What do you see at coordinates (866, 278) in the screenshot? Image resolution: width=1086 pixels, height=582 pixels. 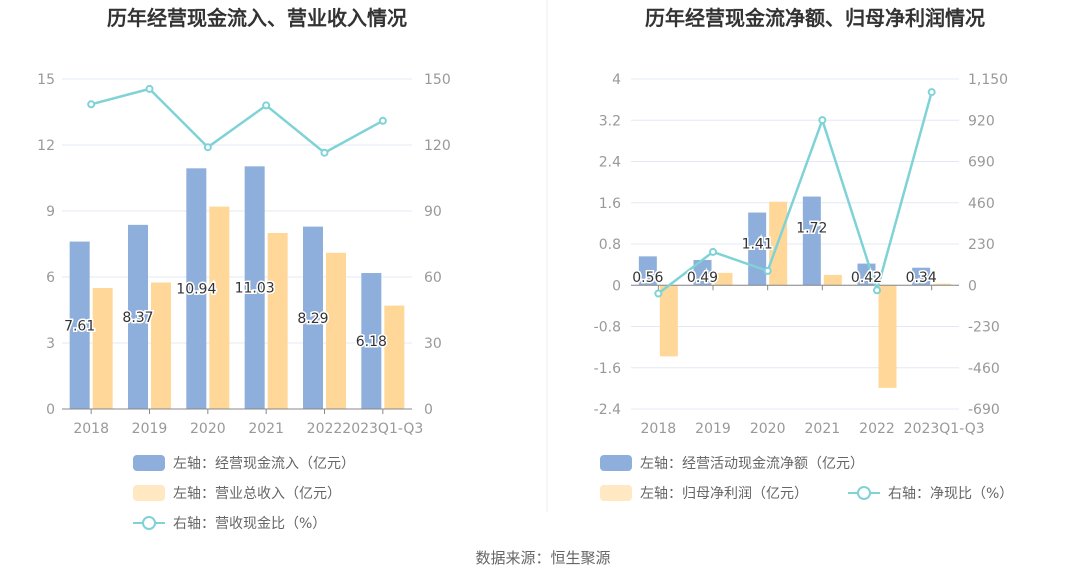 I see `bar-value-label: 0.42` at bounding box center [866, 278].